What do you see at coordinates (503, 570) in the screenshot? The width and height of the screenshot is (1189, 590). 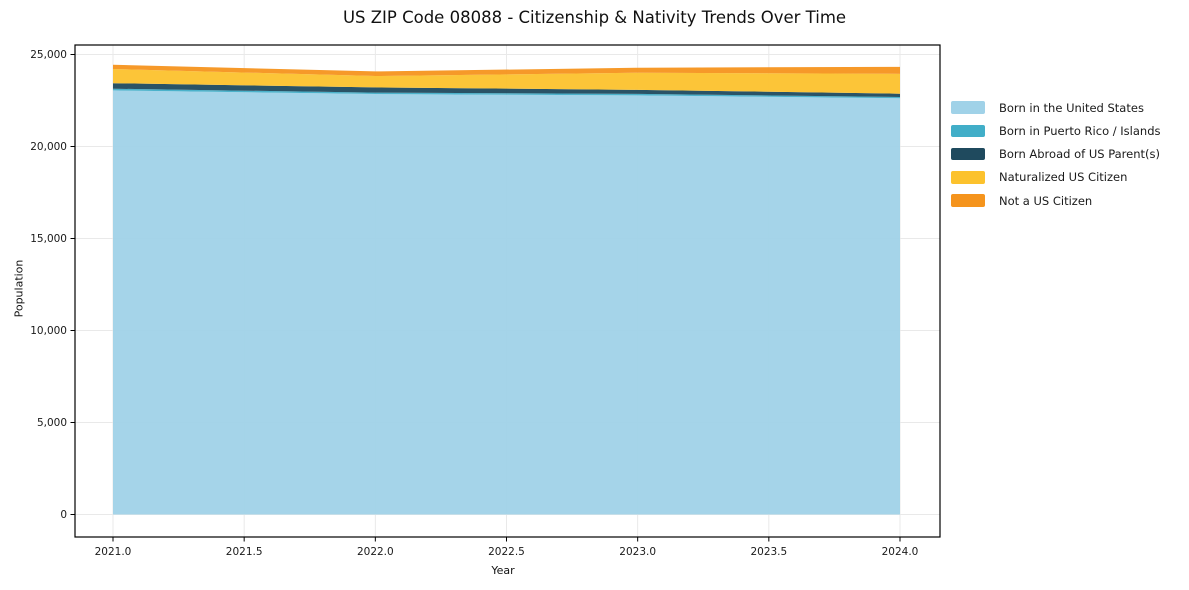 I see `x-axis-label: Year` at bounding box center [503, 570].